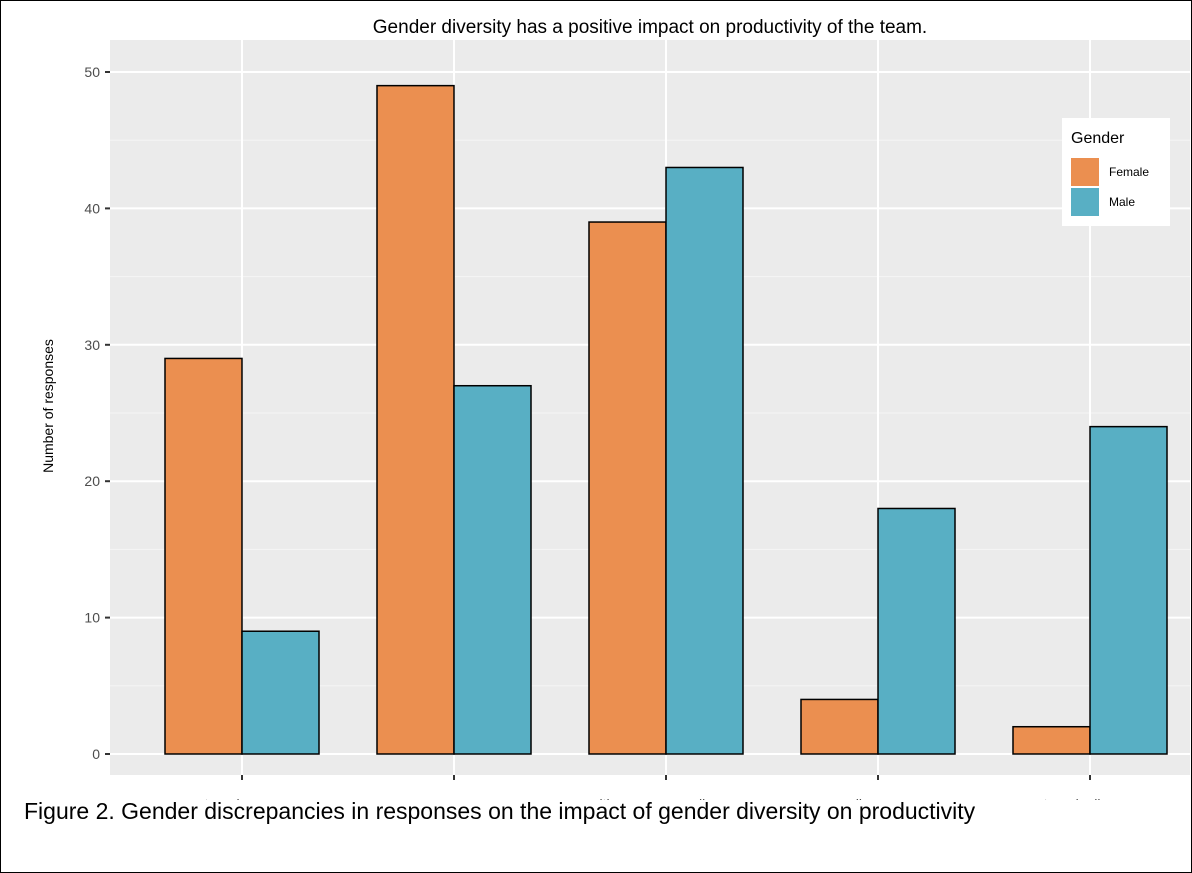 This screenshot has width=1192, height=873. Describe the element at coordinates (1085, 172) in the screenshot. I see `legend-key-female` at that location.